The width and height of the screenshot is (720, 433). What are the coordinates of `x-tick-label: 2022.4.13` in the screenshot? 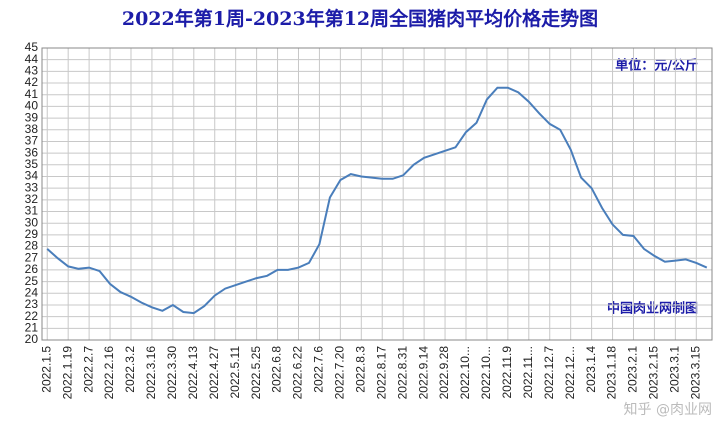 It's located at (193, 373).